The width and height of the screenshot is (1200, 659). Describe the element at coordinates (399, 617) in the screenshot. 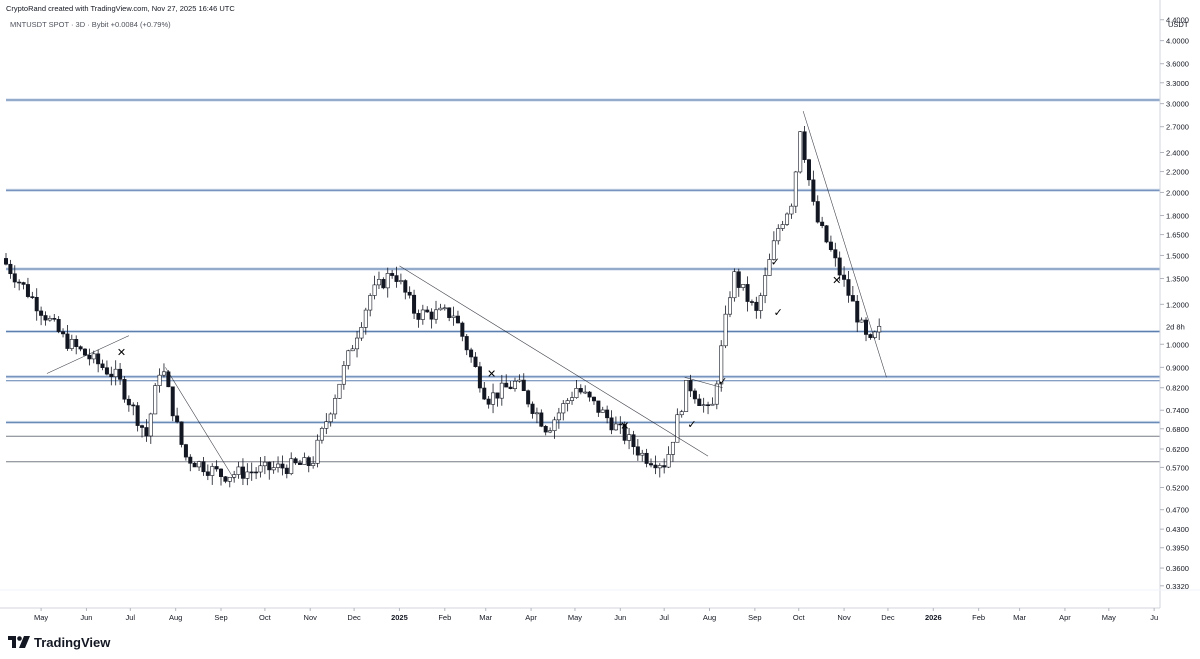

I see `time-tick-label: 2025` at that location.